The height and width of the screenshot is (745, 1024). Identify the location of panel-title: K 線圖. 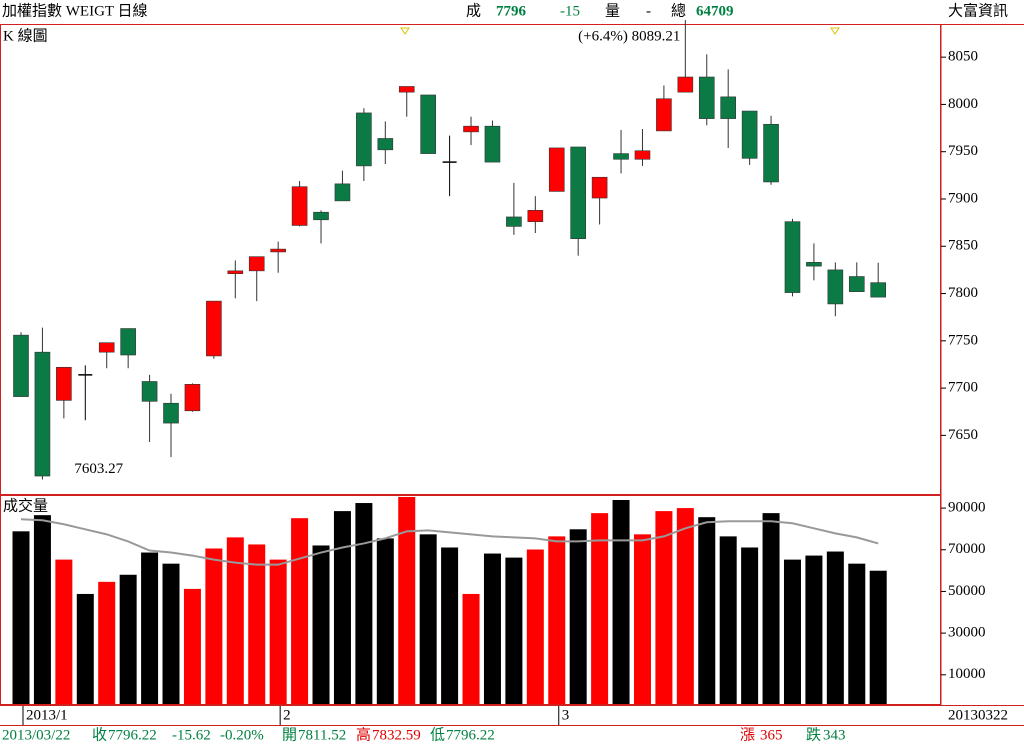
(25, 35).